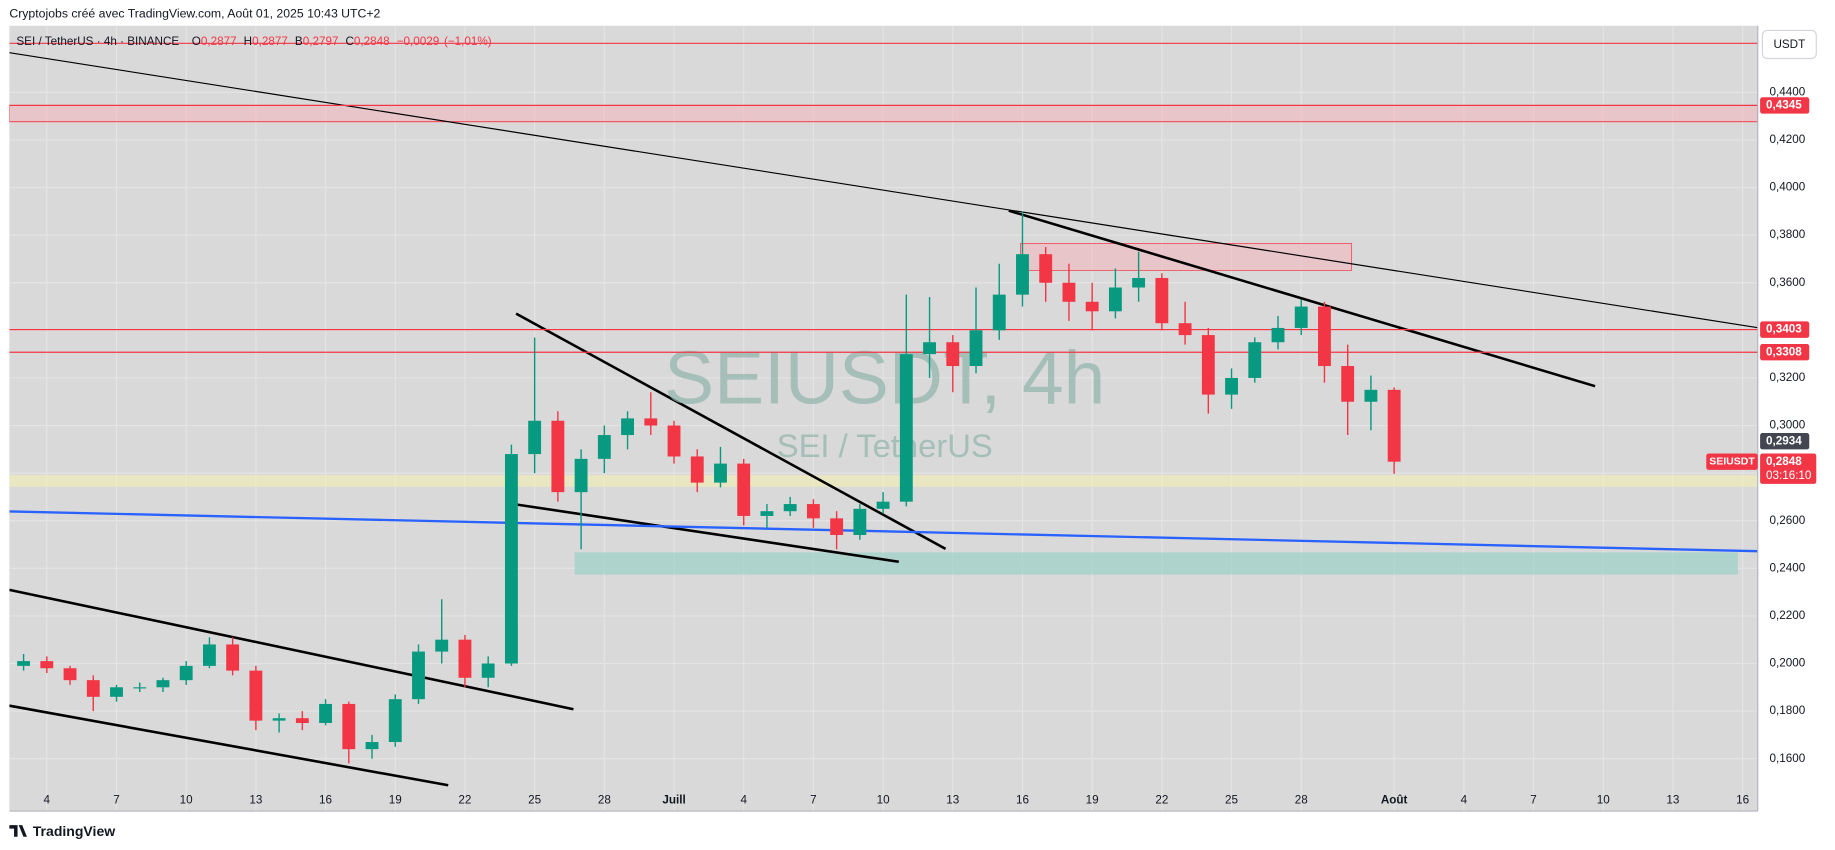  I want to click on watermark-title: SEIUSDT, 4h, so click(884, 378).